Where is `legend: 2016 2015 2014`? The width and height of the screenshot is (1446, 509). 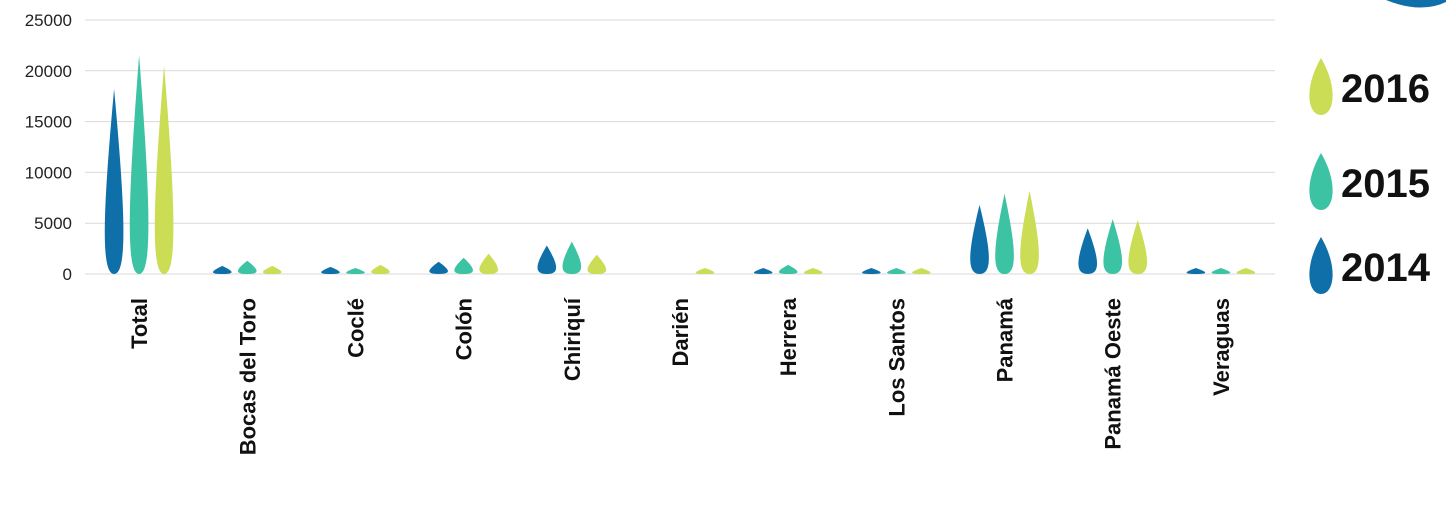 legend: 2016 2015 2014 is located at coordinates (1370, 176).